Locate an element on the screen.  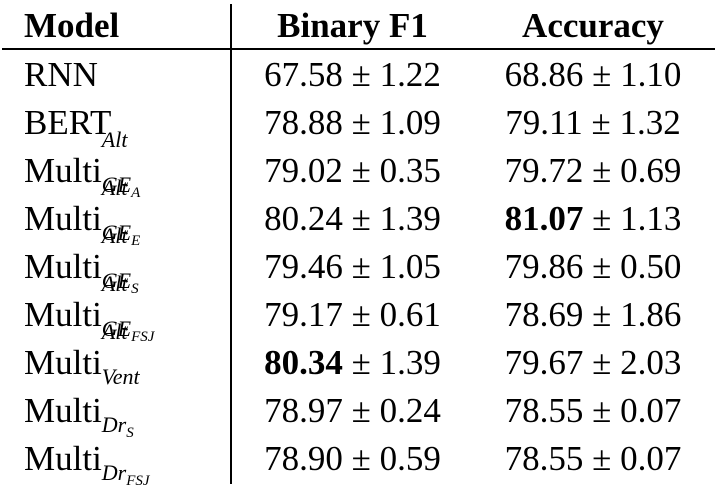
model-cell: RNN is located at coordinates (61, 75).